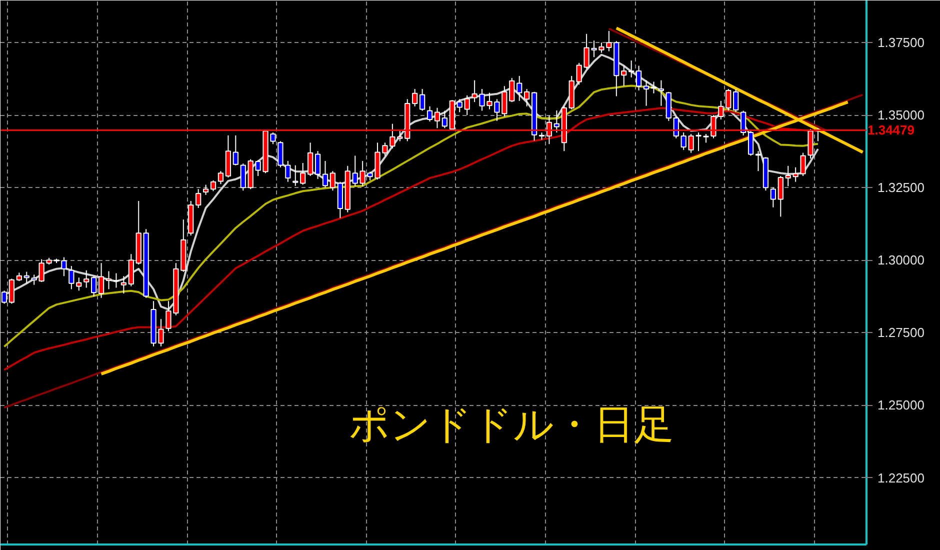 Image resolution: width=940 pixels, height=550 pixels. I want to click on y-tick-label: 1.37500, so click(901, 42).